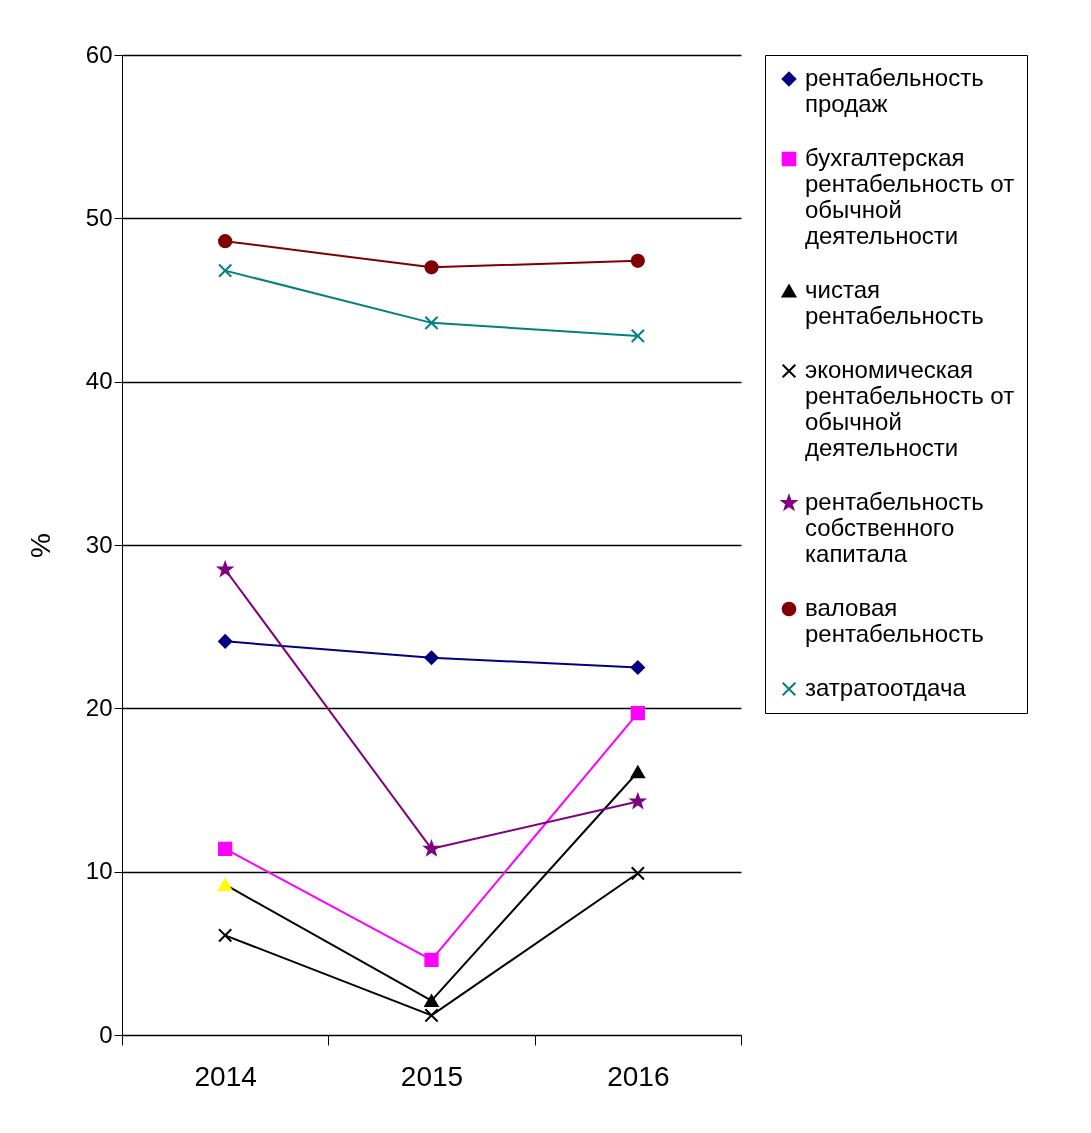  I want to click on y-tick-label: 40, so click(99, 381).